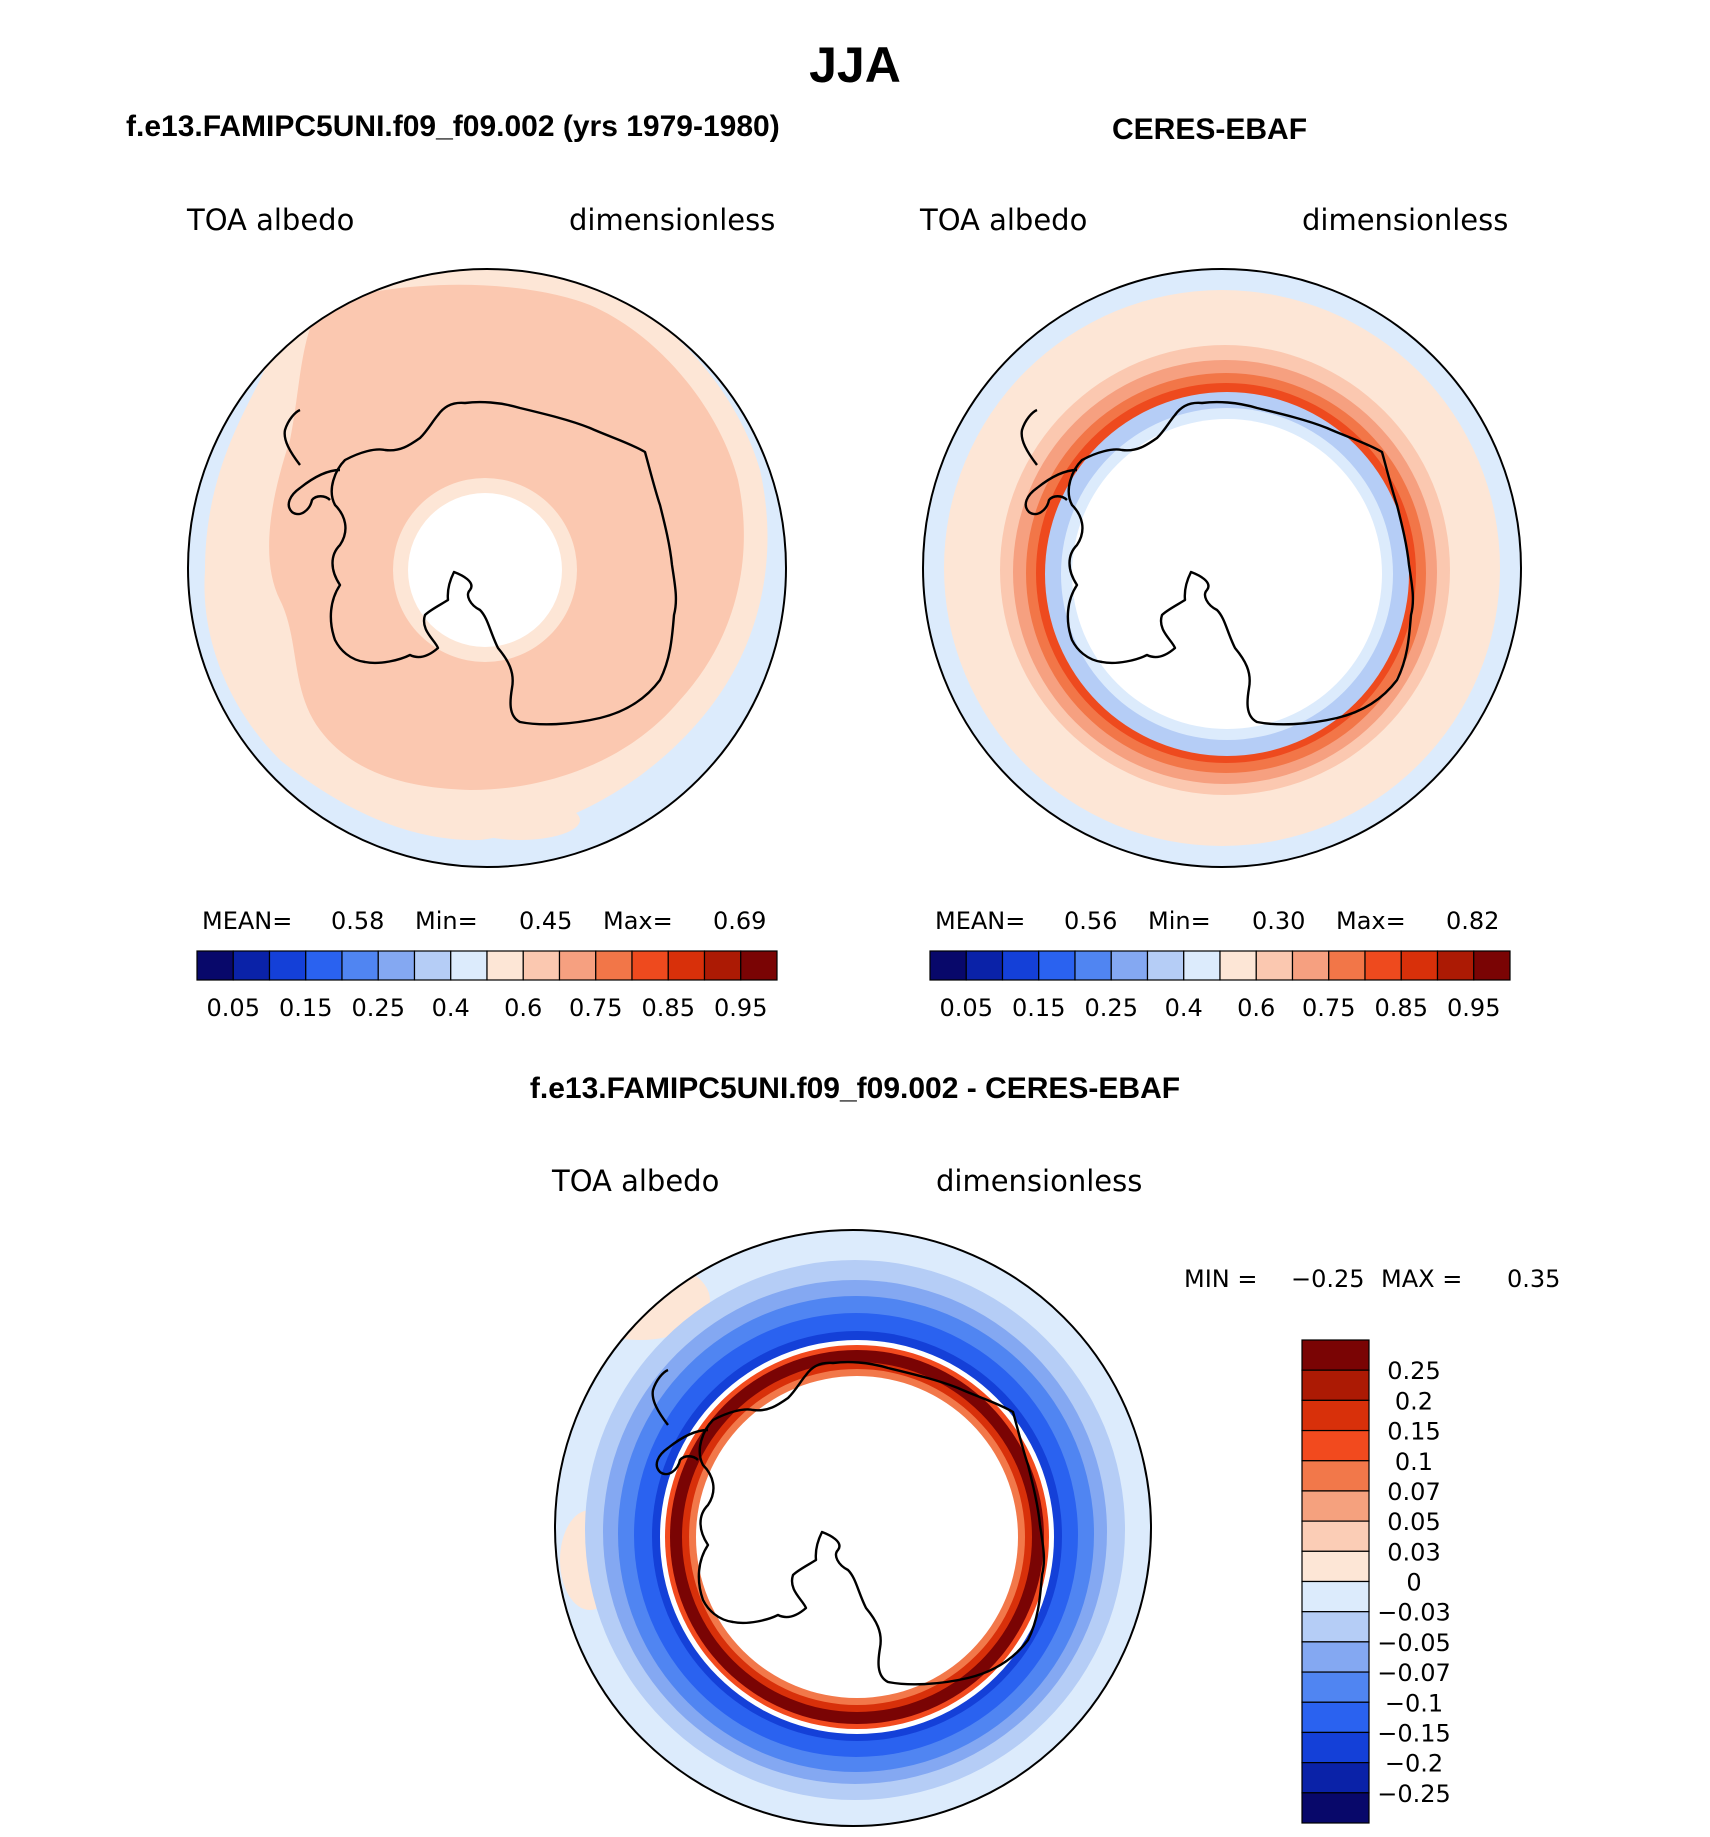 Image resolution: width=1710 pixels, height=1837 pixels. What do you see at coordinates (740, 921) in the screenshot?
I see `model-max-value: 0.69` at bounding box center [740, 921].